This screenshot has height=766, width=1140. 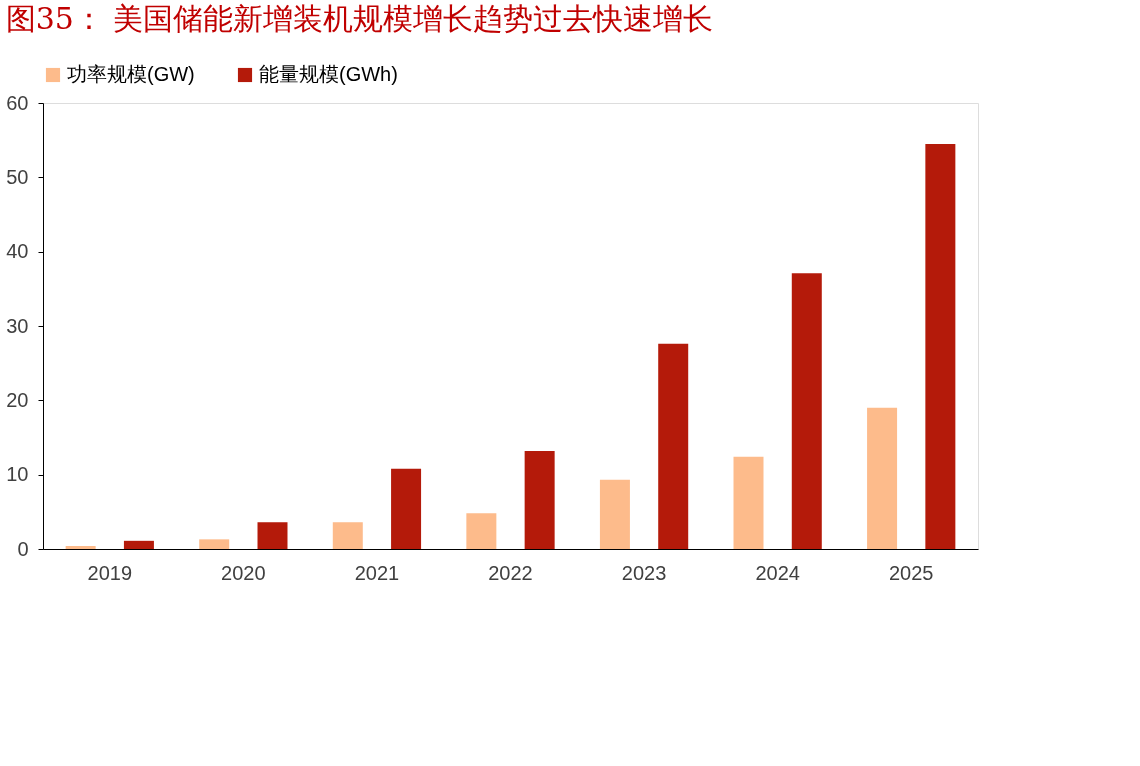 What do you see at coordinates (17, 474) in the screenshot?
I see `y-tick-label: 10` at bounding box center [17, 474].